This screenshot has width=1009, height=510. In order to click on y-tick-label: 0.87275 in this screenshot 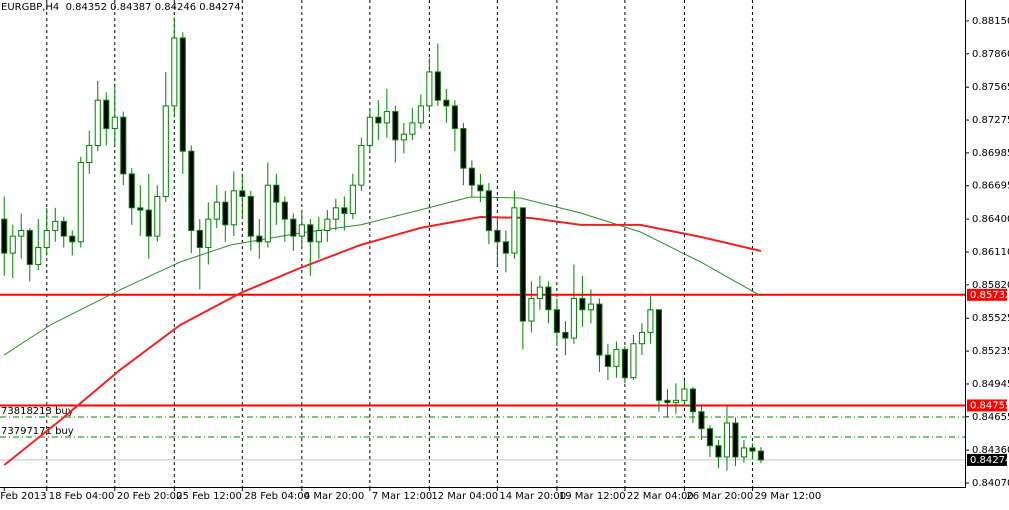, I will do `click(990, 120)`.